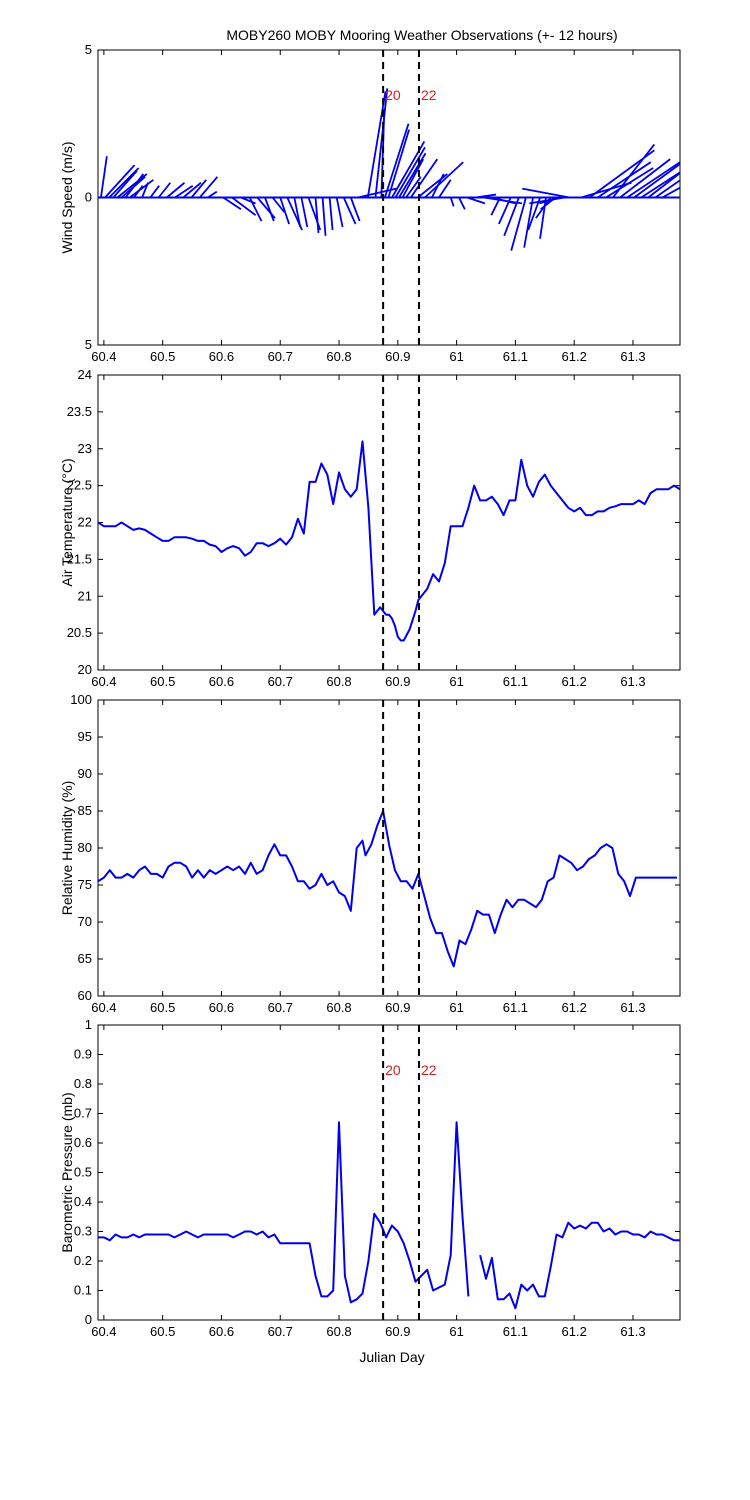 This screenshot has width=750, height=1500. What do you see at coordinates (85, 884) in the screenshot?
I see `y-tick-label: 75` at bounding box center [85, 884].